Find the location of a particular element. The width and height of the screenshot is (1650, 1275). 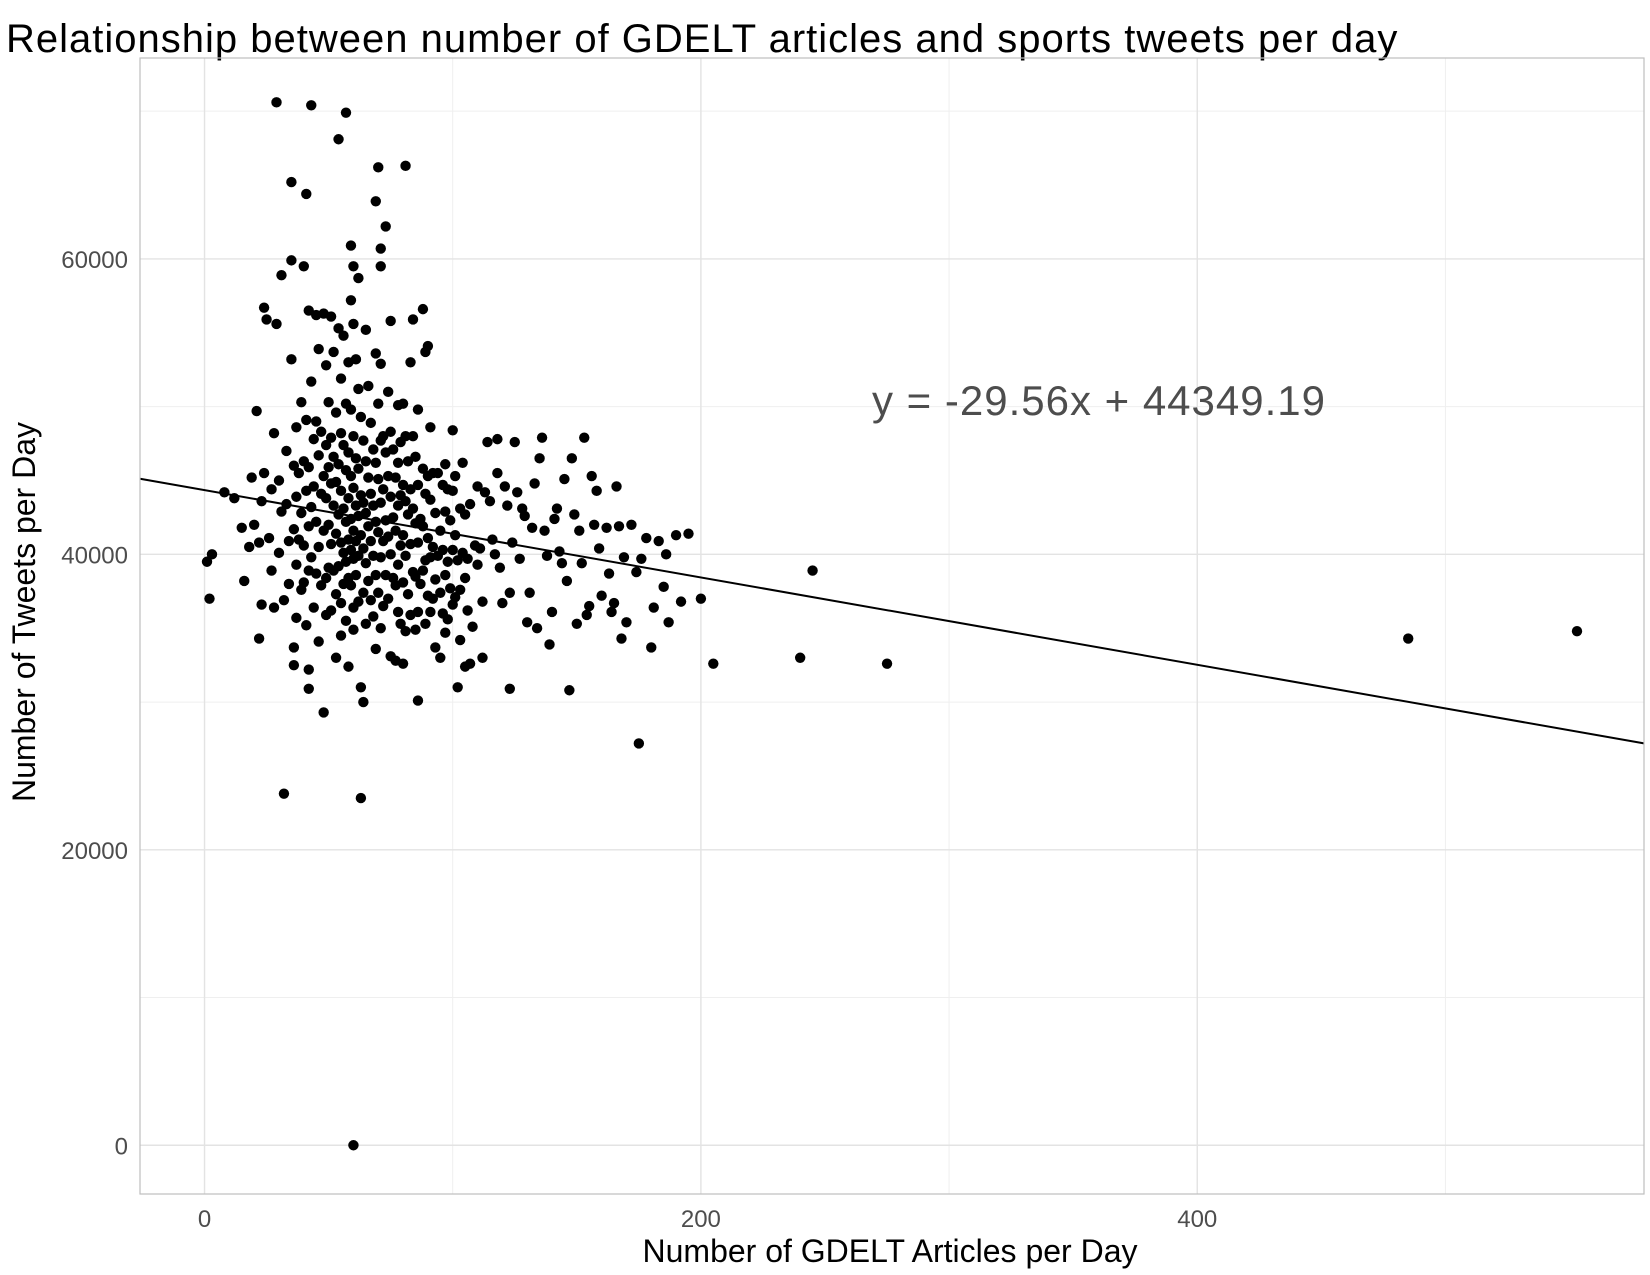

y-tick-label: 60000 is located at coordinates (94, 260).